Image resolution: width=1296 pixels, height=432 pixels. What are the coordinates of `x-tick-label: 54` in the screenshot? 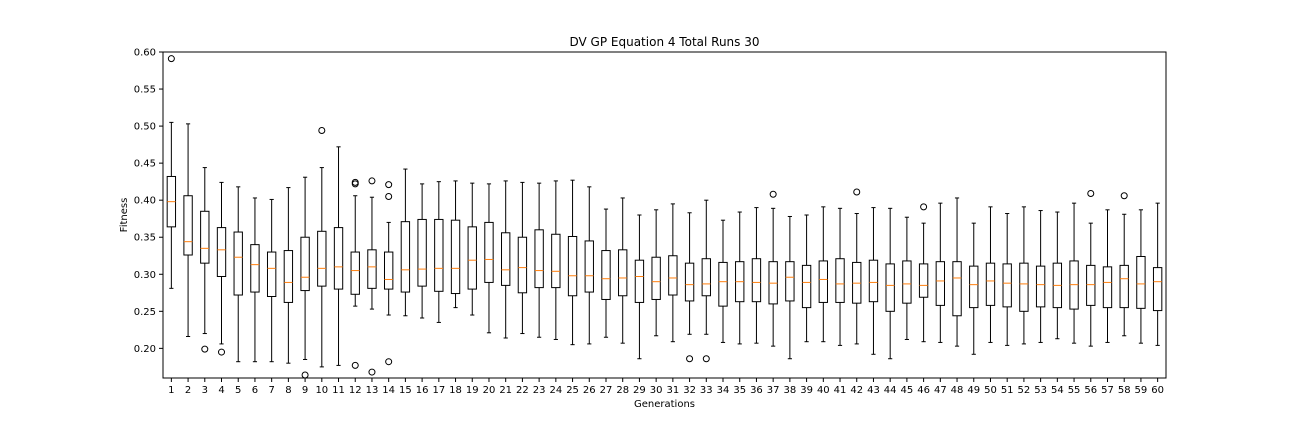 It's located at (1057, 390).